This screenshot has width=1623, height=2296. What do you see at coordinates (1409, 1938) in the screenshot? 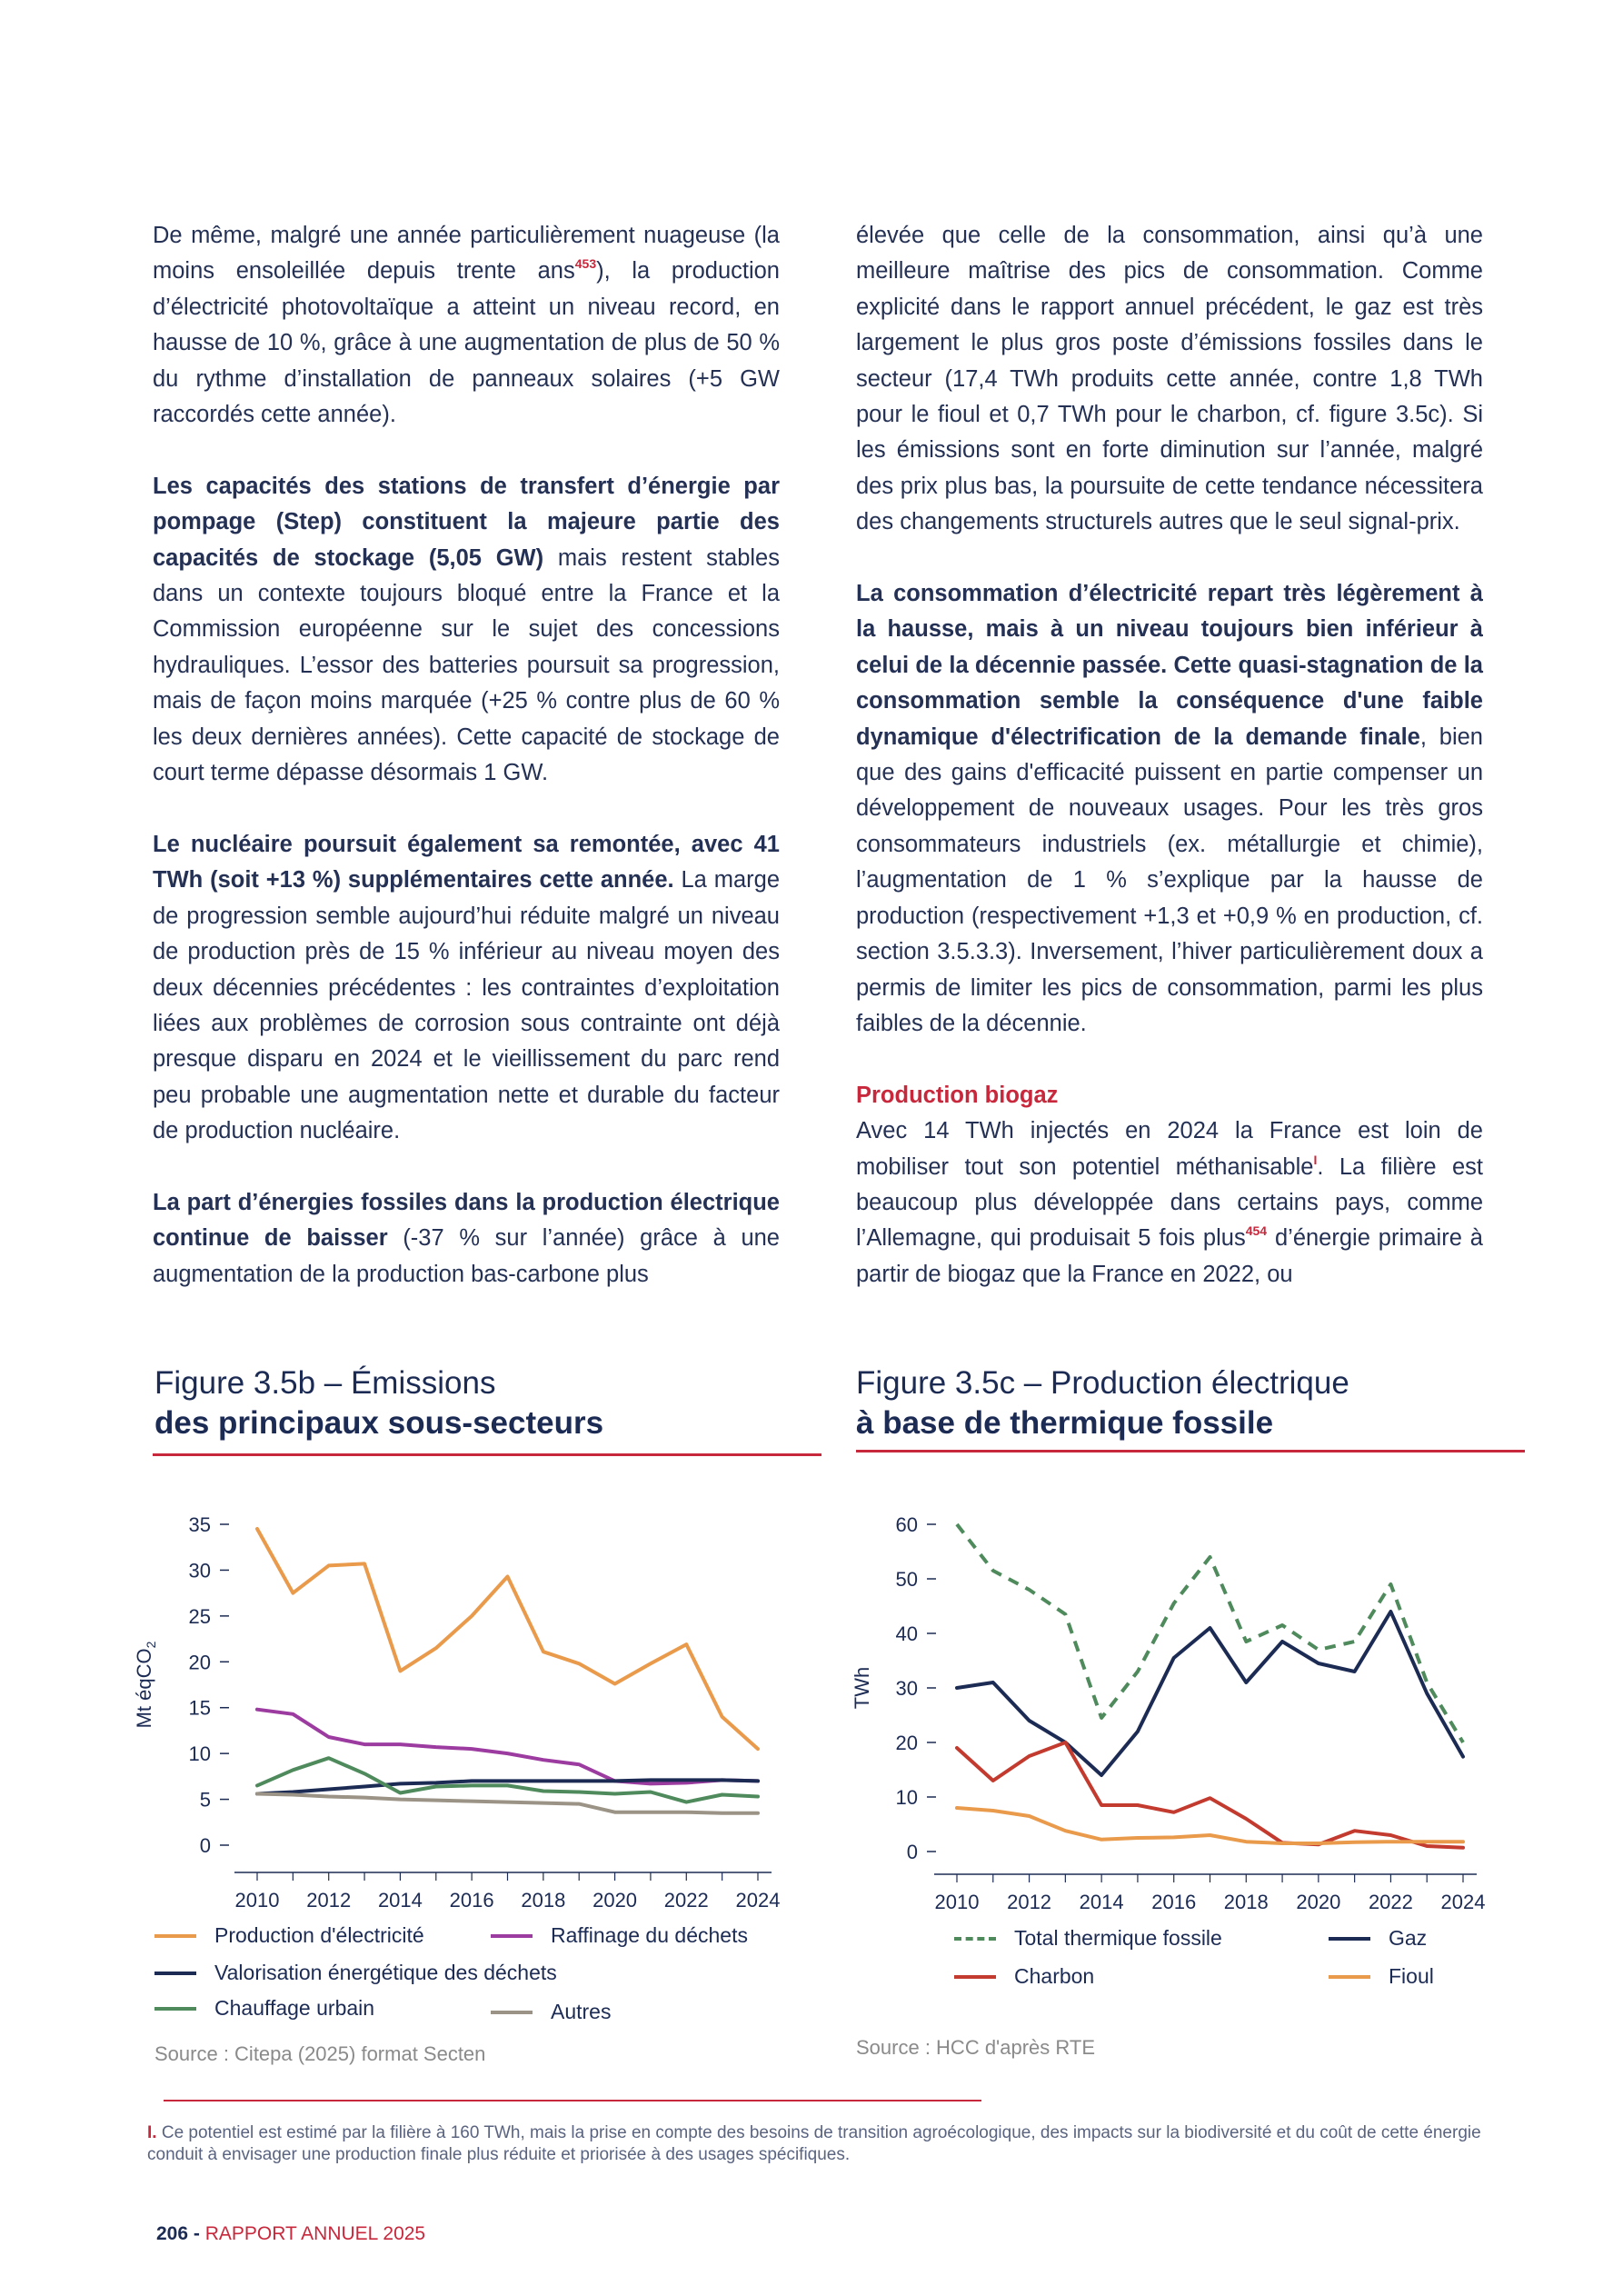
I see `legend-label: Gaz` at bounding box center [1409, 1938].